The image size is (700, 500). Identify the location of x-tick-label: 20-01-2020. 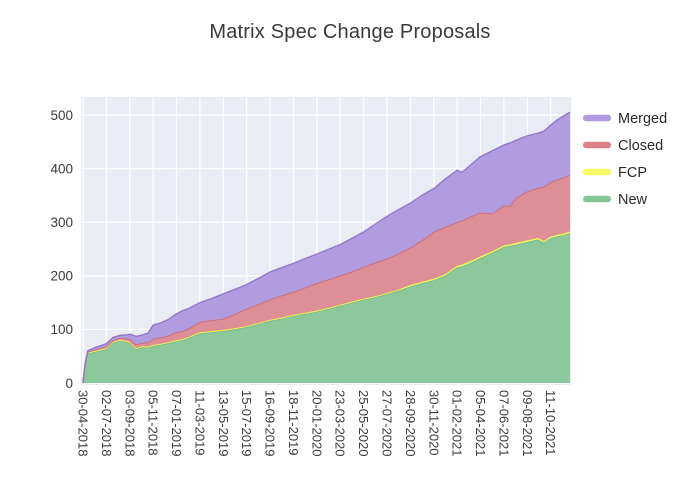
(316, 423).